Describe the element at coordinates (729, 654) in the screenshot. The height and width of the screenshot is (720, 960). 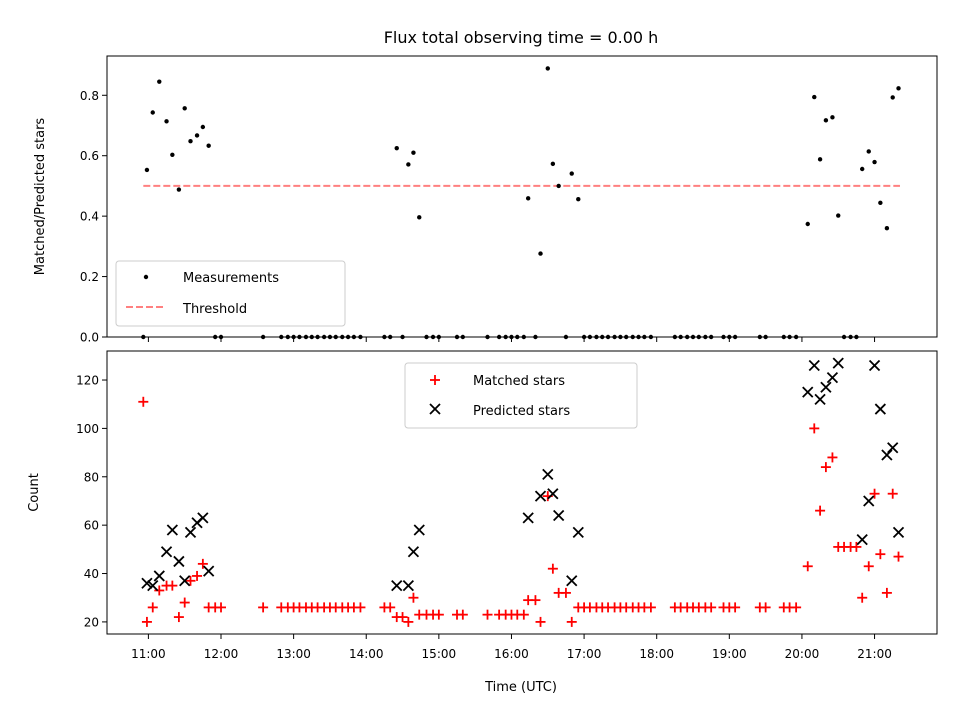
I see `x-tick-label: 19:00` at that location.